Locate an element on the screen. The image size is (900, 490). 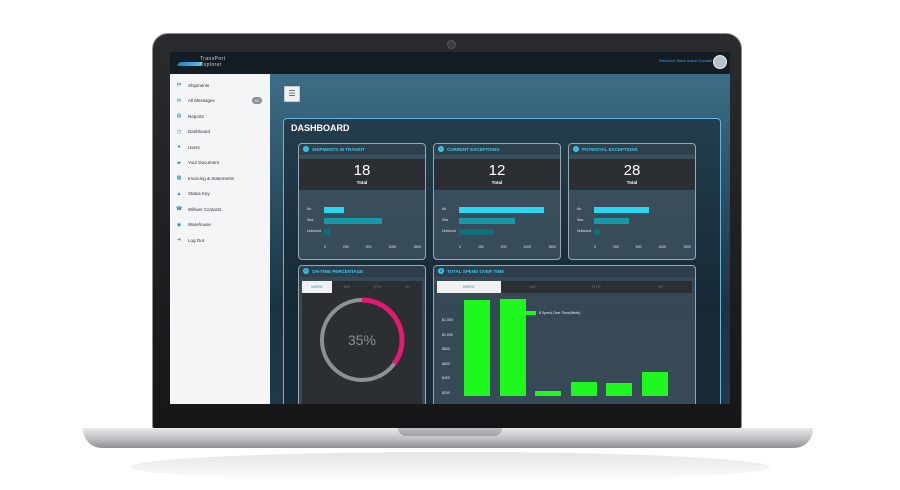
users-icon: ● is located at coordinates (179, 147).